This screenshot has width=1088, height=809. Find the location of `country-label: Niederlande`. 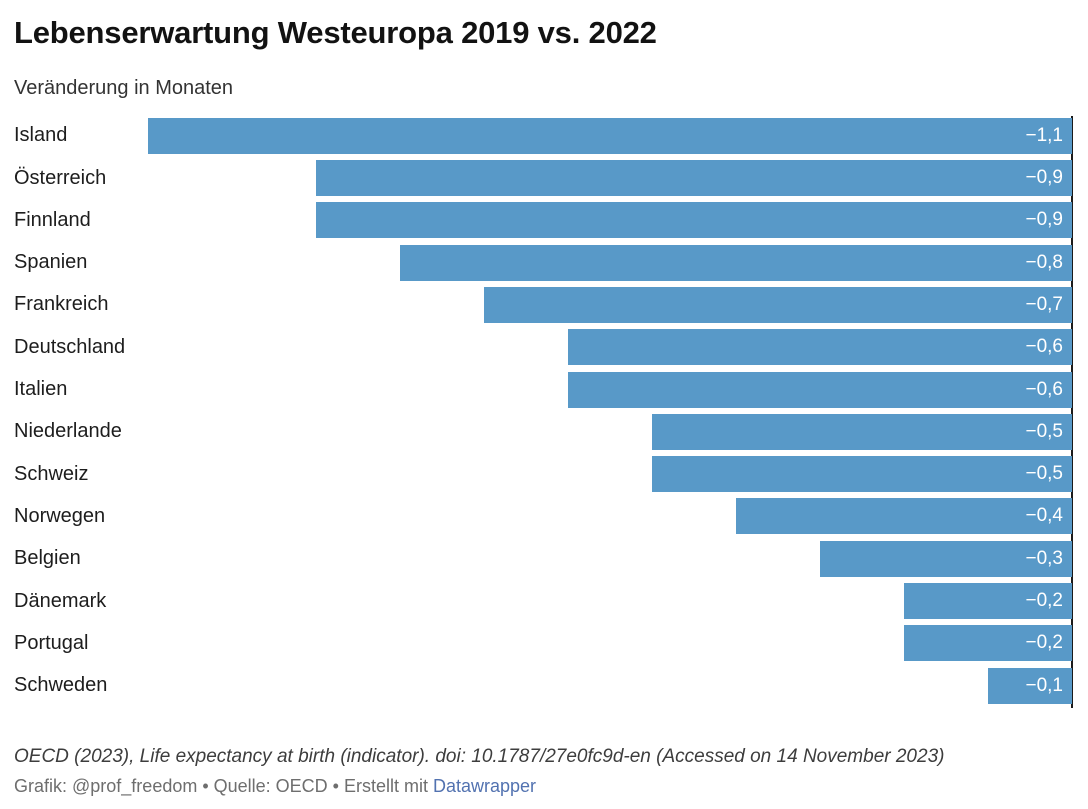

country-label: Niederlande is located at coordinates (68, 431).